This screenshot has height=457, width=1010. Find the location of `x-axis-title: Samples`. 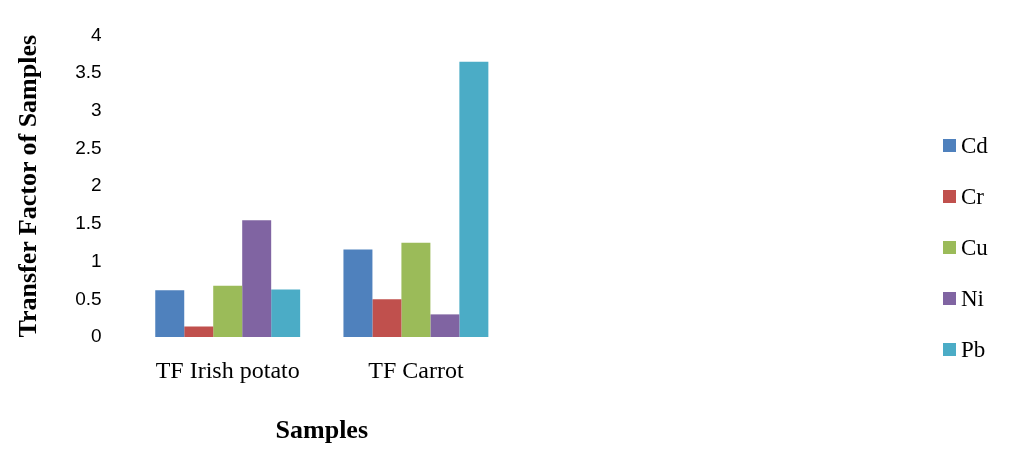

x-axis-title: Samples is located at coordinates (322, 430).